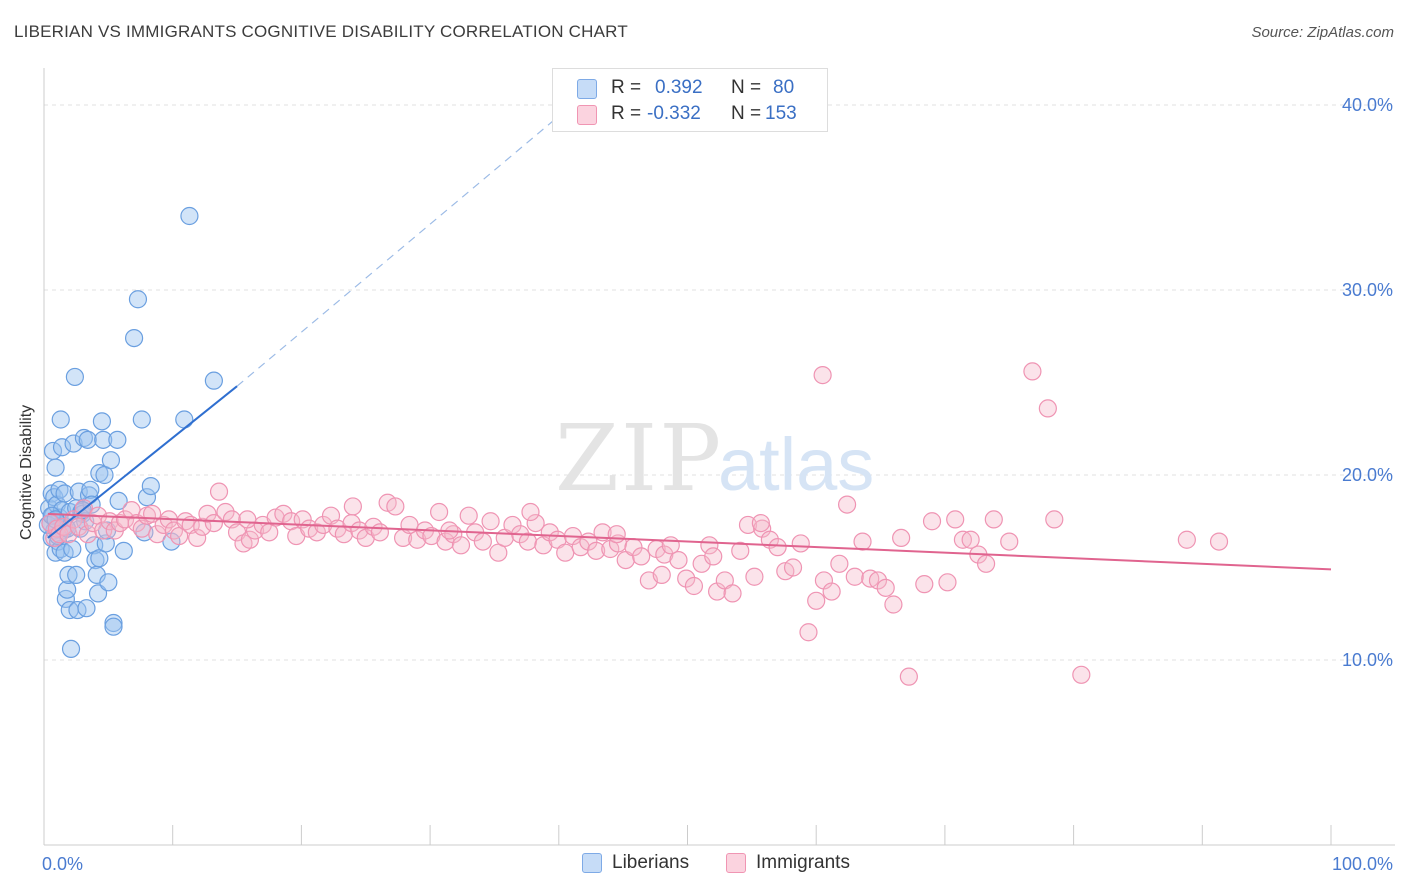 The height and width of the screenshot is (892, 1406). I want to click on y-tick-label: 40.0%, so click(1367, 105).